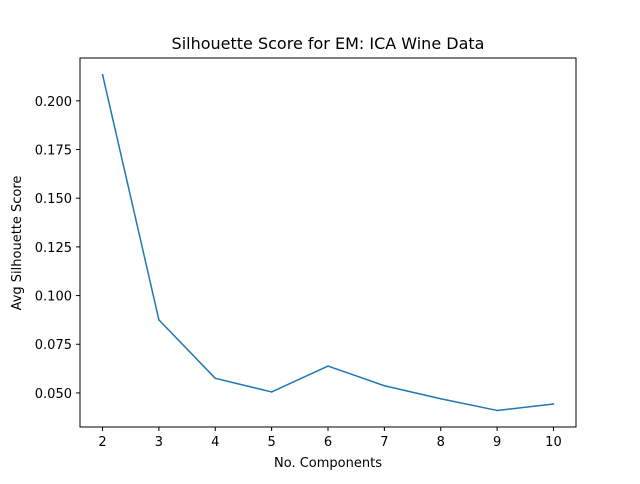 This screenshot has height=484, width=640. I want to click on x-axis-label: No. Components, so click(328, 463).